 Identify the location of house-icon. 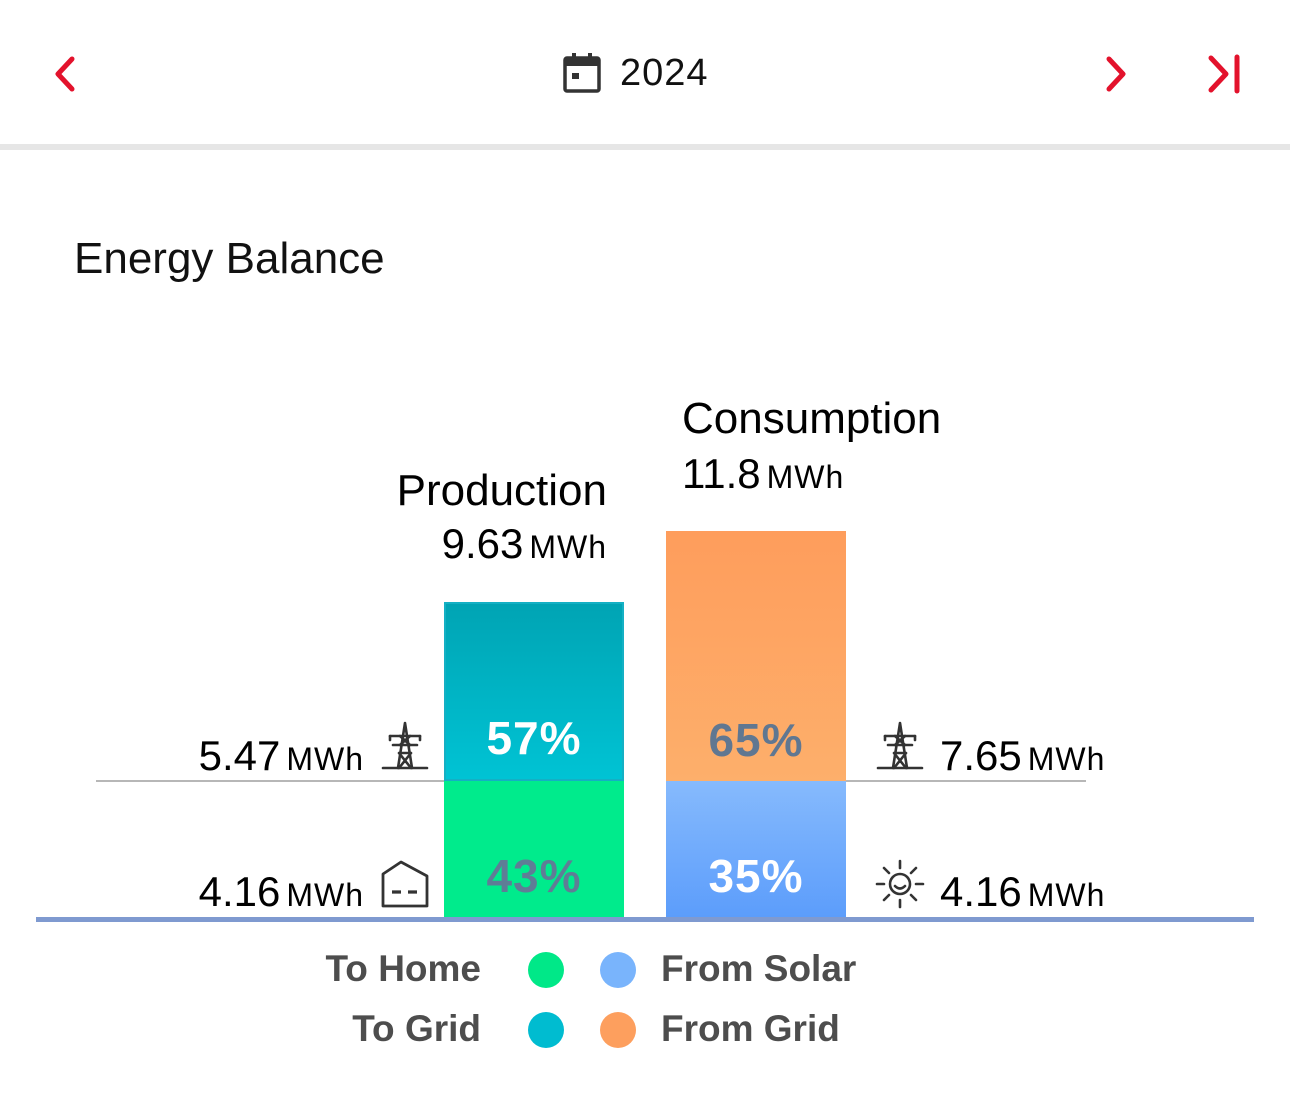
(405, 884).